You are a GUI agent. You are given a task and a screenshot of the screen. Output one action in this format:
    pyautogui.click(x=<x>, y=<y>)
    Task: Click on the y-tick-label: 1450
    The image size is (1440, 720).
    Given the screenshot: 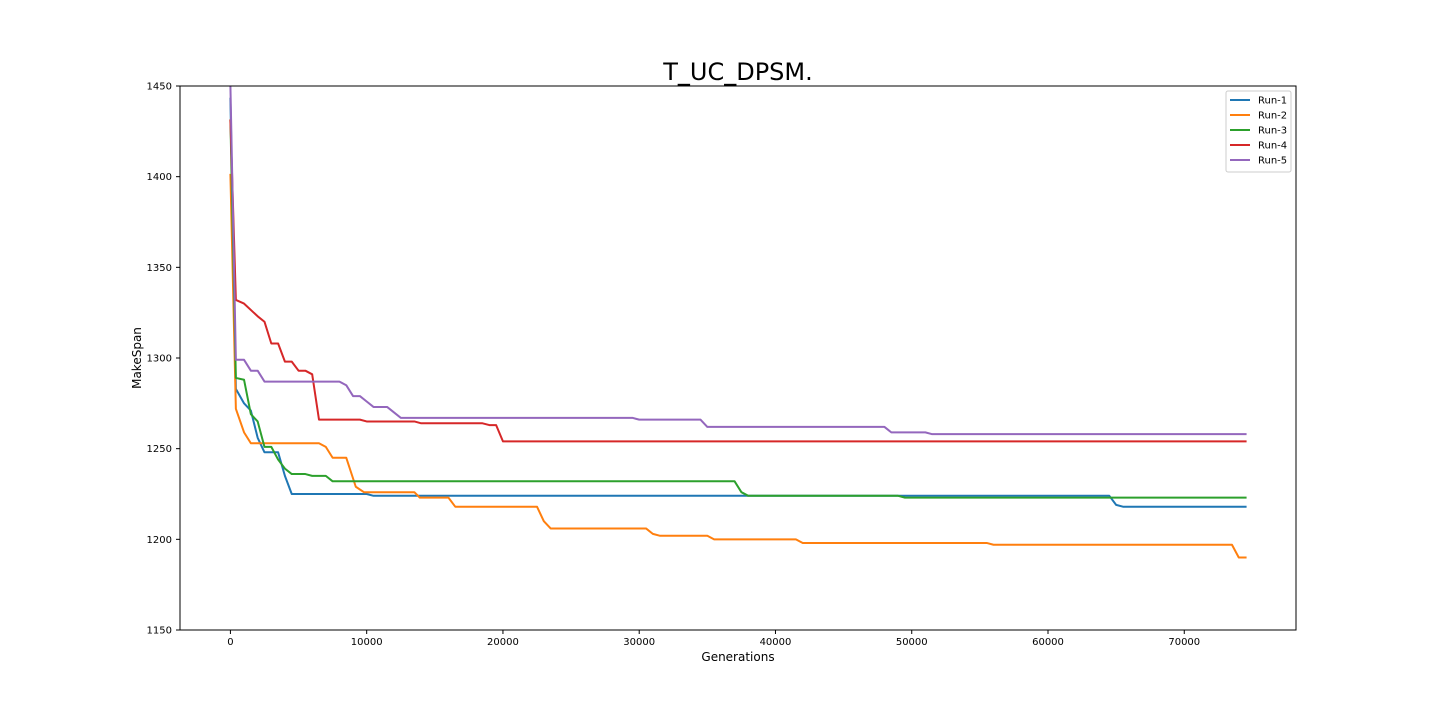 What is the action you would take?
    pyautogui.click(x=159, y=87)
    